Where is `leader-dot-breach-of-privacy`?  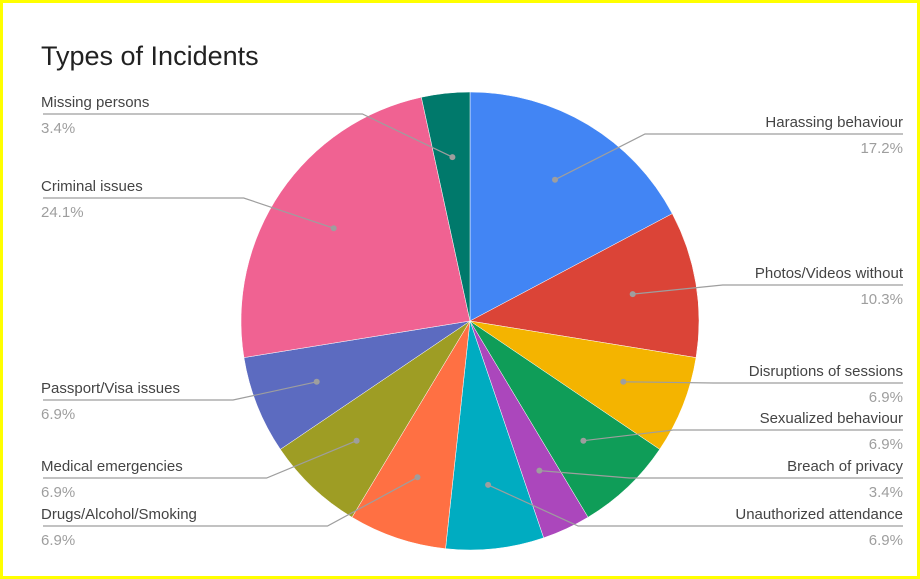 leader-dot-breach-of-privacy is located at coordinates (539, 470).